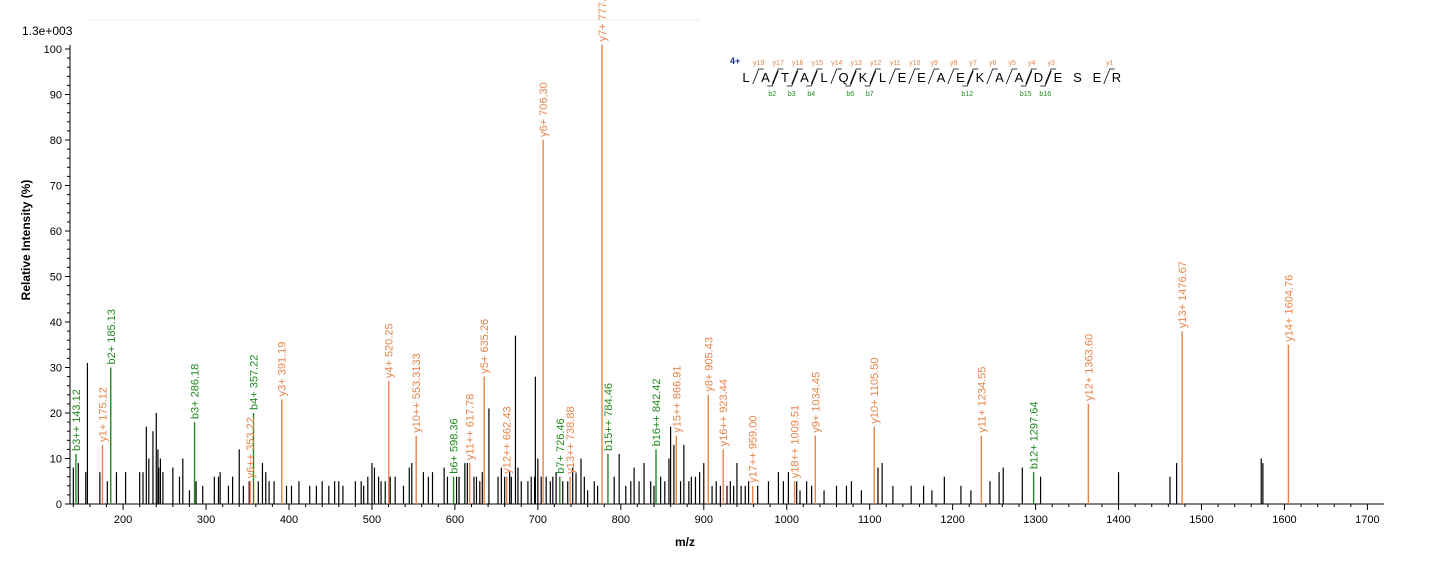 The image size is (1436, 562). What do you see at coordinates (283, 369) in the screenshot?
I see `peak-label-y: y3+ 391.19` at bounding box center [283, 369].